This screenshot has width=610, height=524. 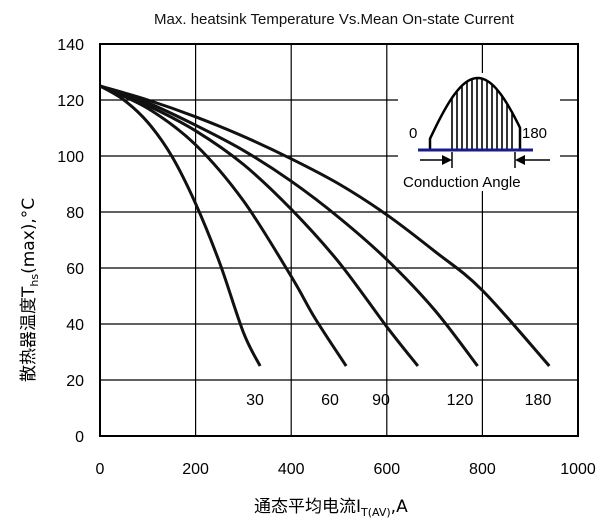 I want to click on x-tick-label: 600, so click(x=386, y=469).